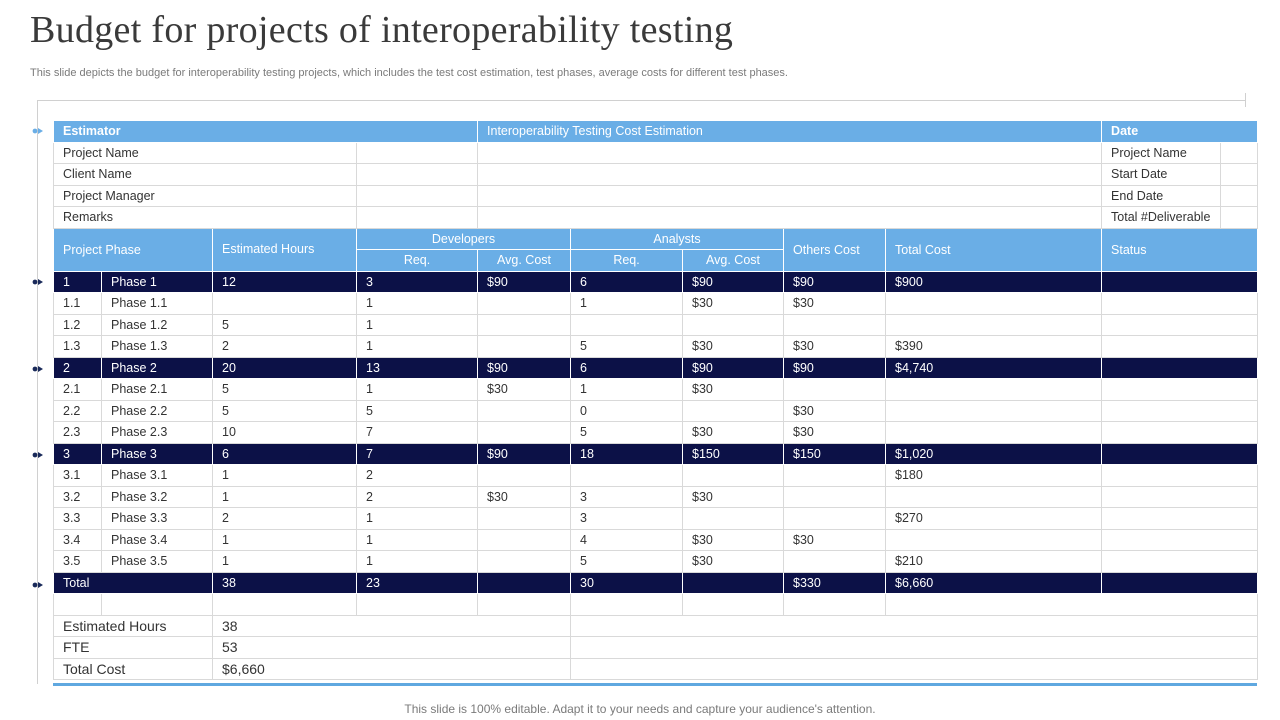 This screenshot has width=1280, height=720. What do you see at coordinates (77, 432) in the screenshot?
I see `phase-id-cell: 2.3` at bounding box center [77, 432].